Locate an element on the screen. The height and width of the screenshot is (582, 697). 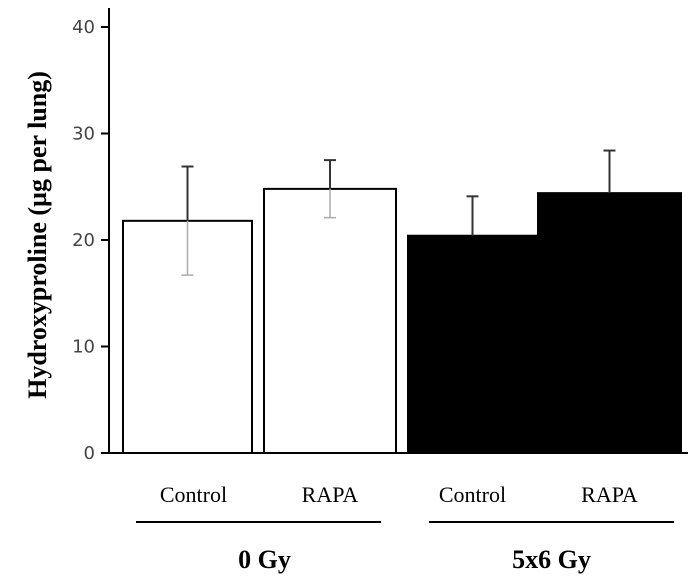
y-axis-title: Hydroxyproline (µg per lung) is located at coordinates (37, 235).